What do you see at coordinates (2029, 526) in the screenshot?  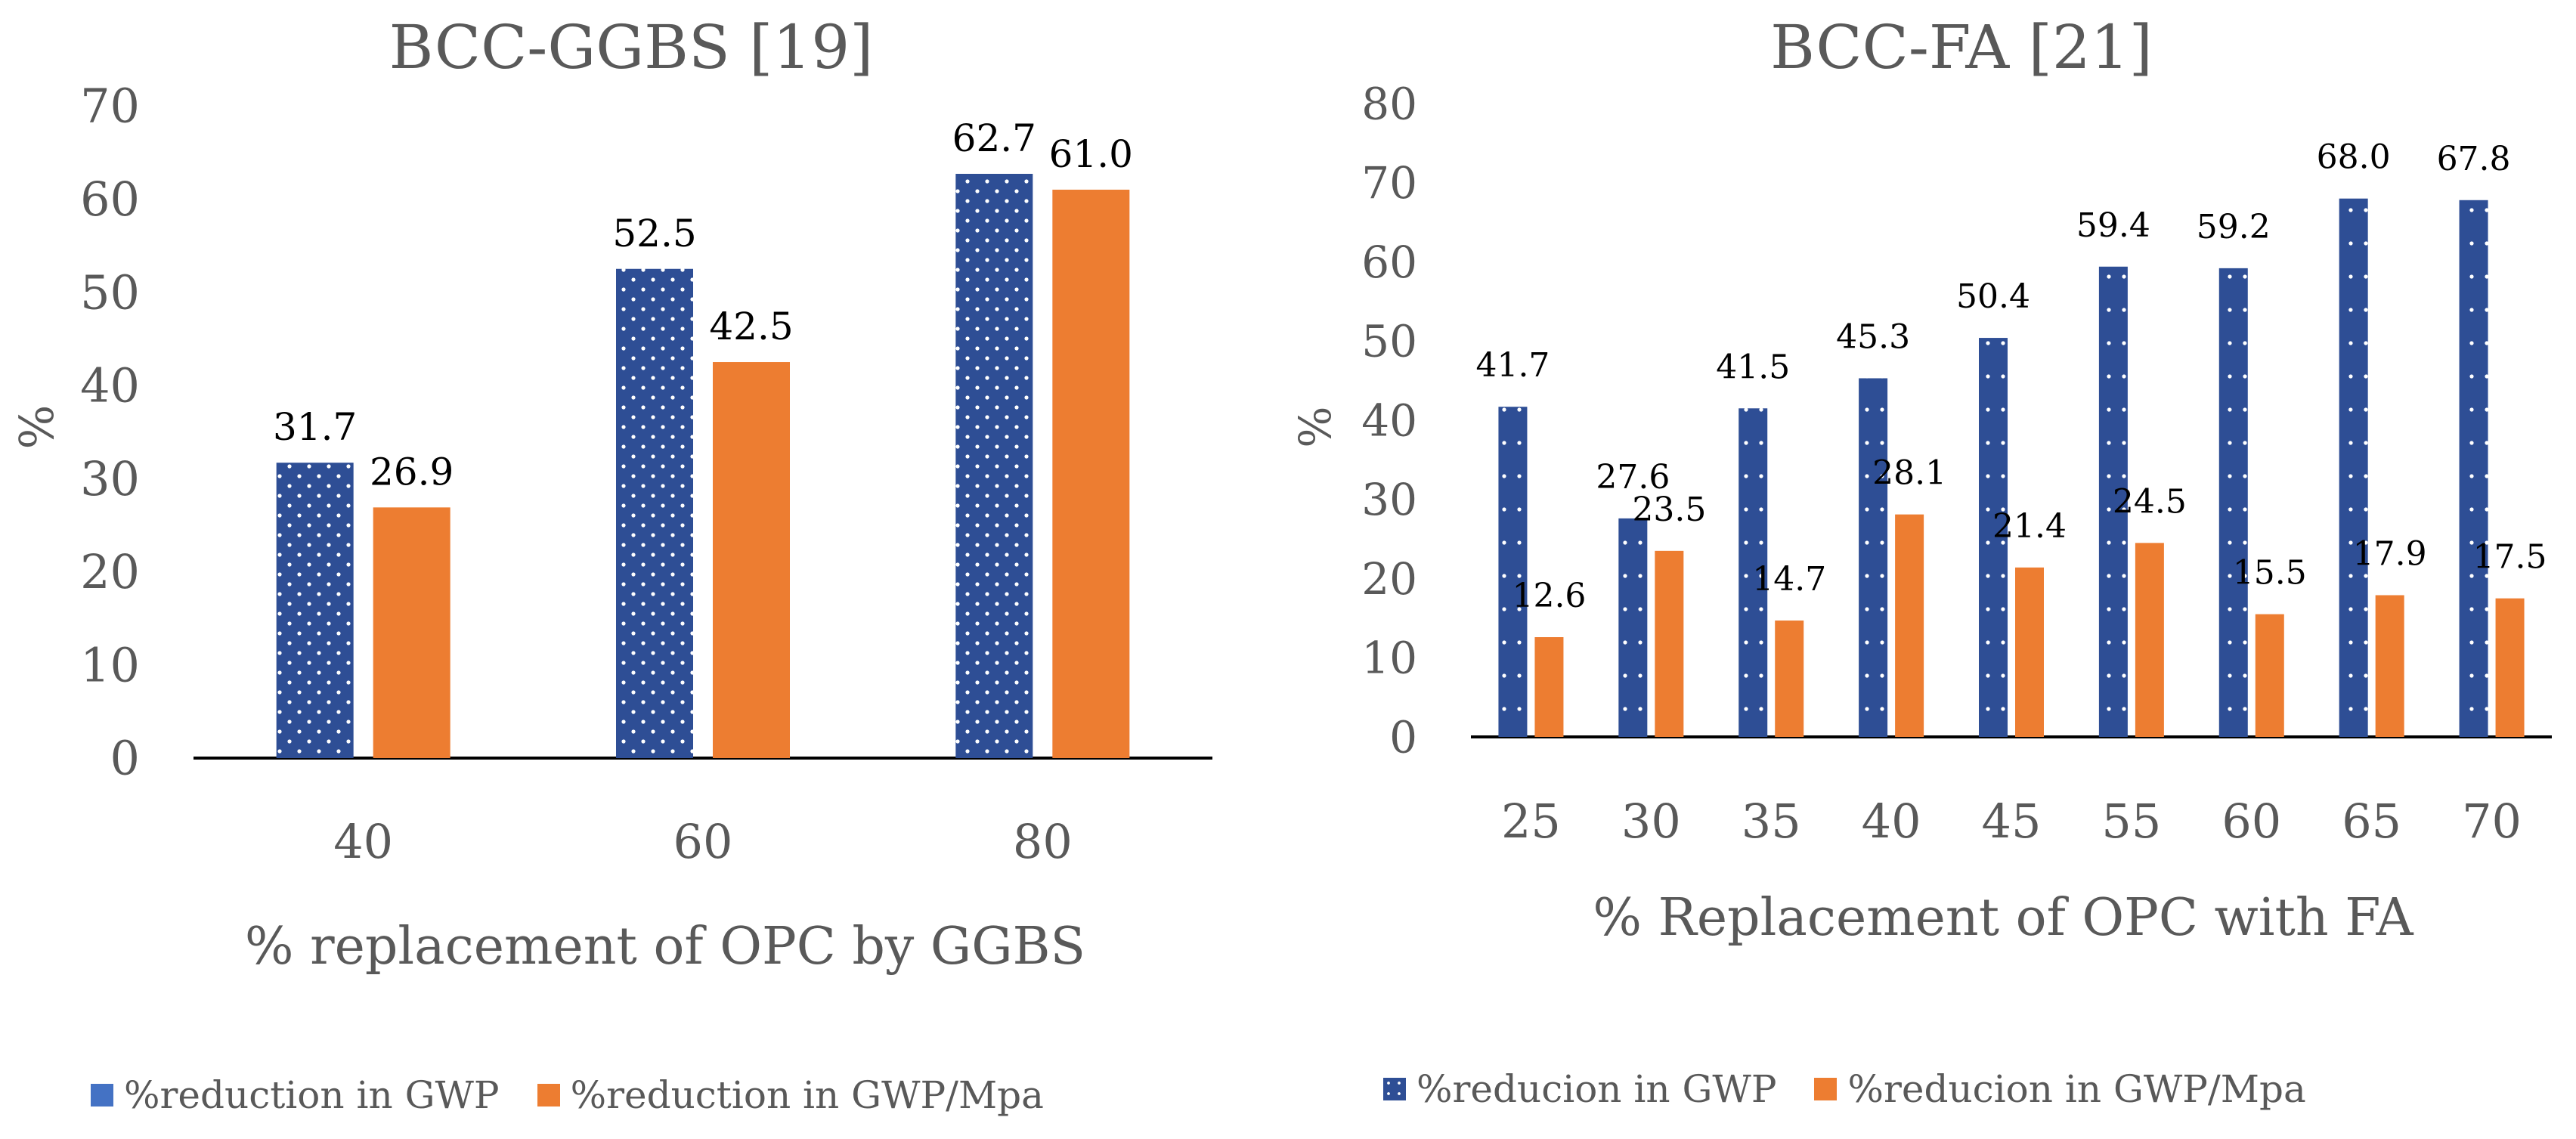 I see `data-label: 21.4` at bounding box center [2029, 526].